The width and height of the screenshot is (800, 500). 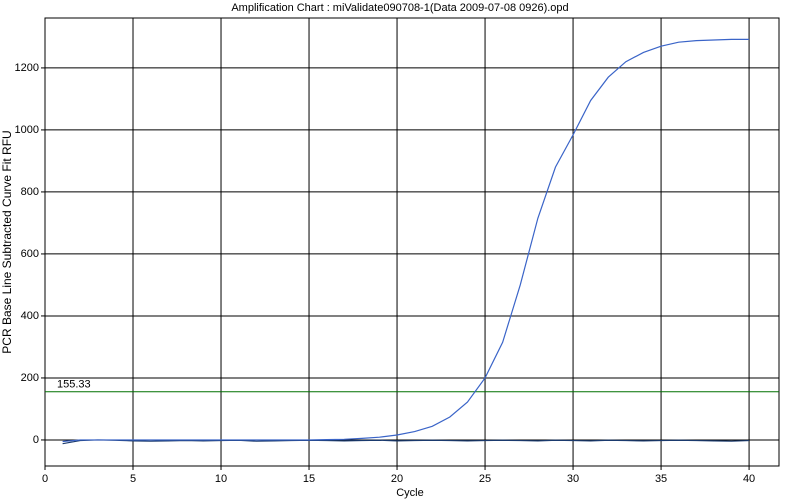 I want to click on y-tick-label: 600, so click(x=30, y=254).